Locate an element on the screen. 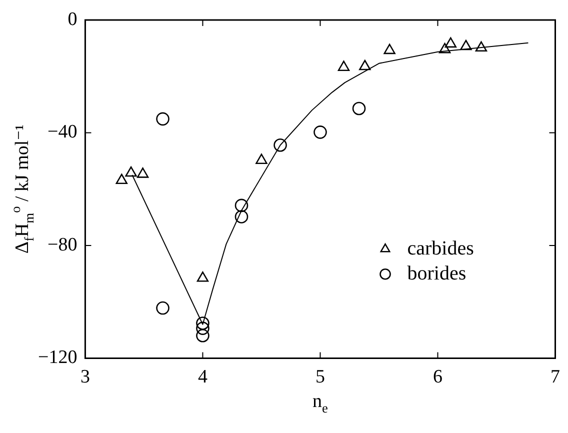 This screenshot has width=568, height=433. y-tick-label: −40 is located at coordinates (62, 132).